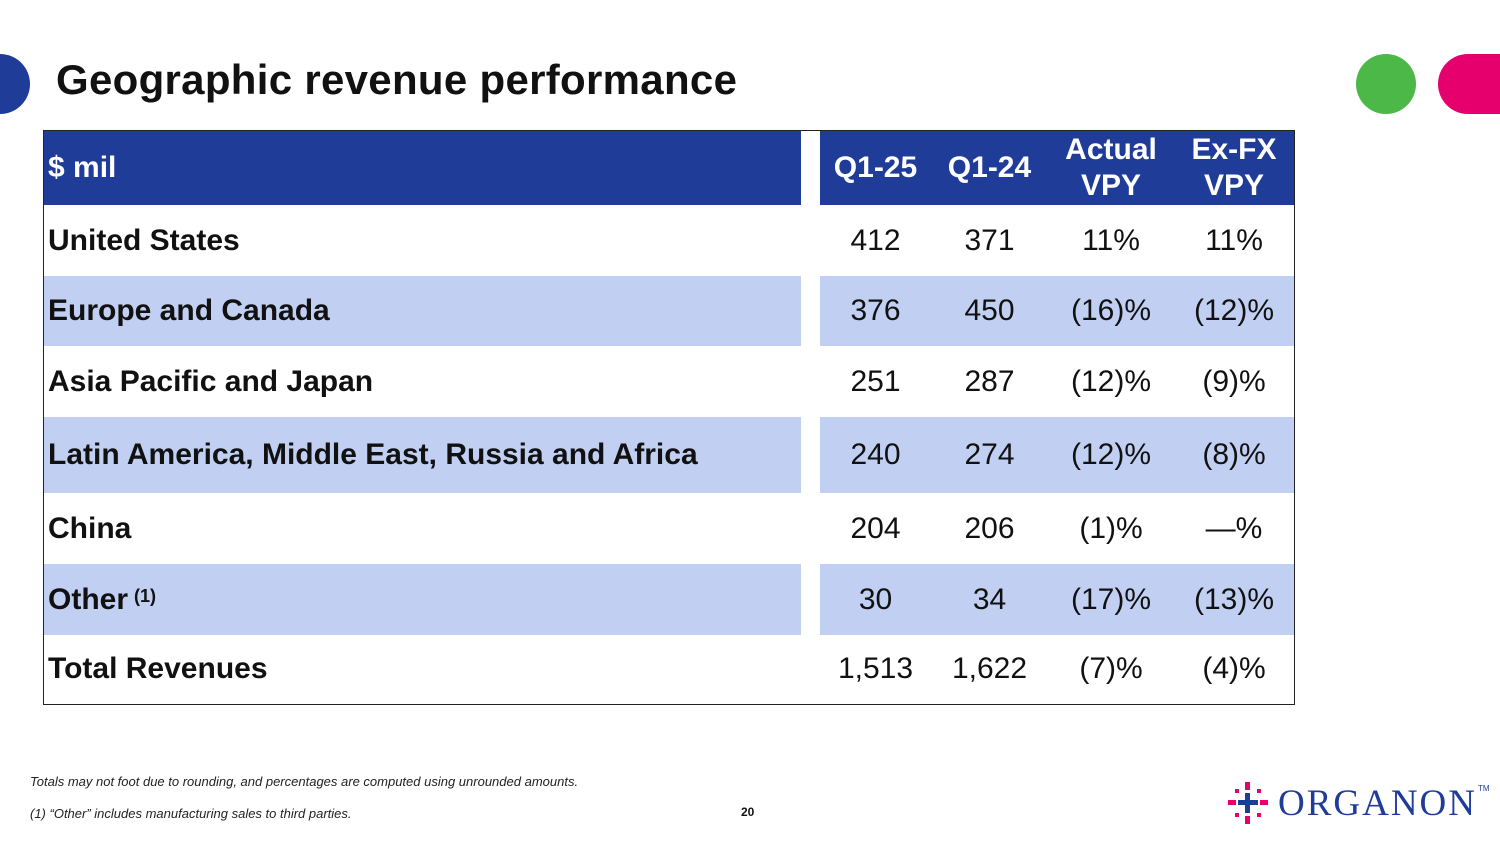  I want to click on logo-text: ORGANON, so click(1377, 803).